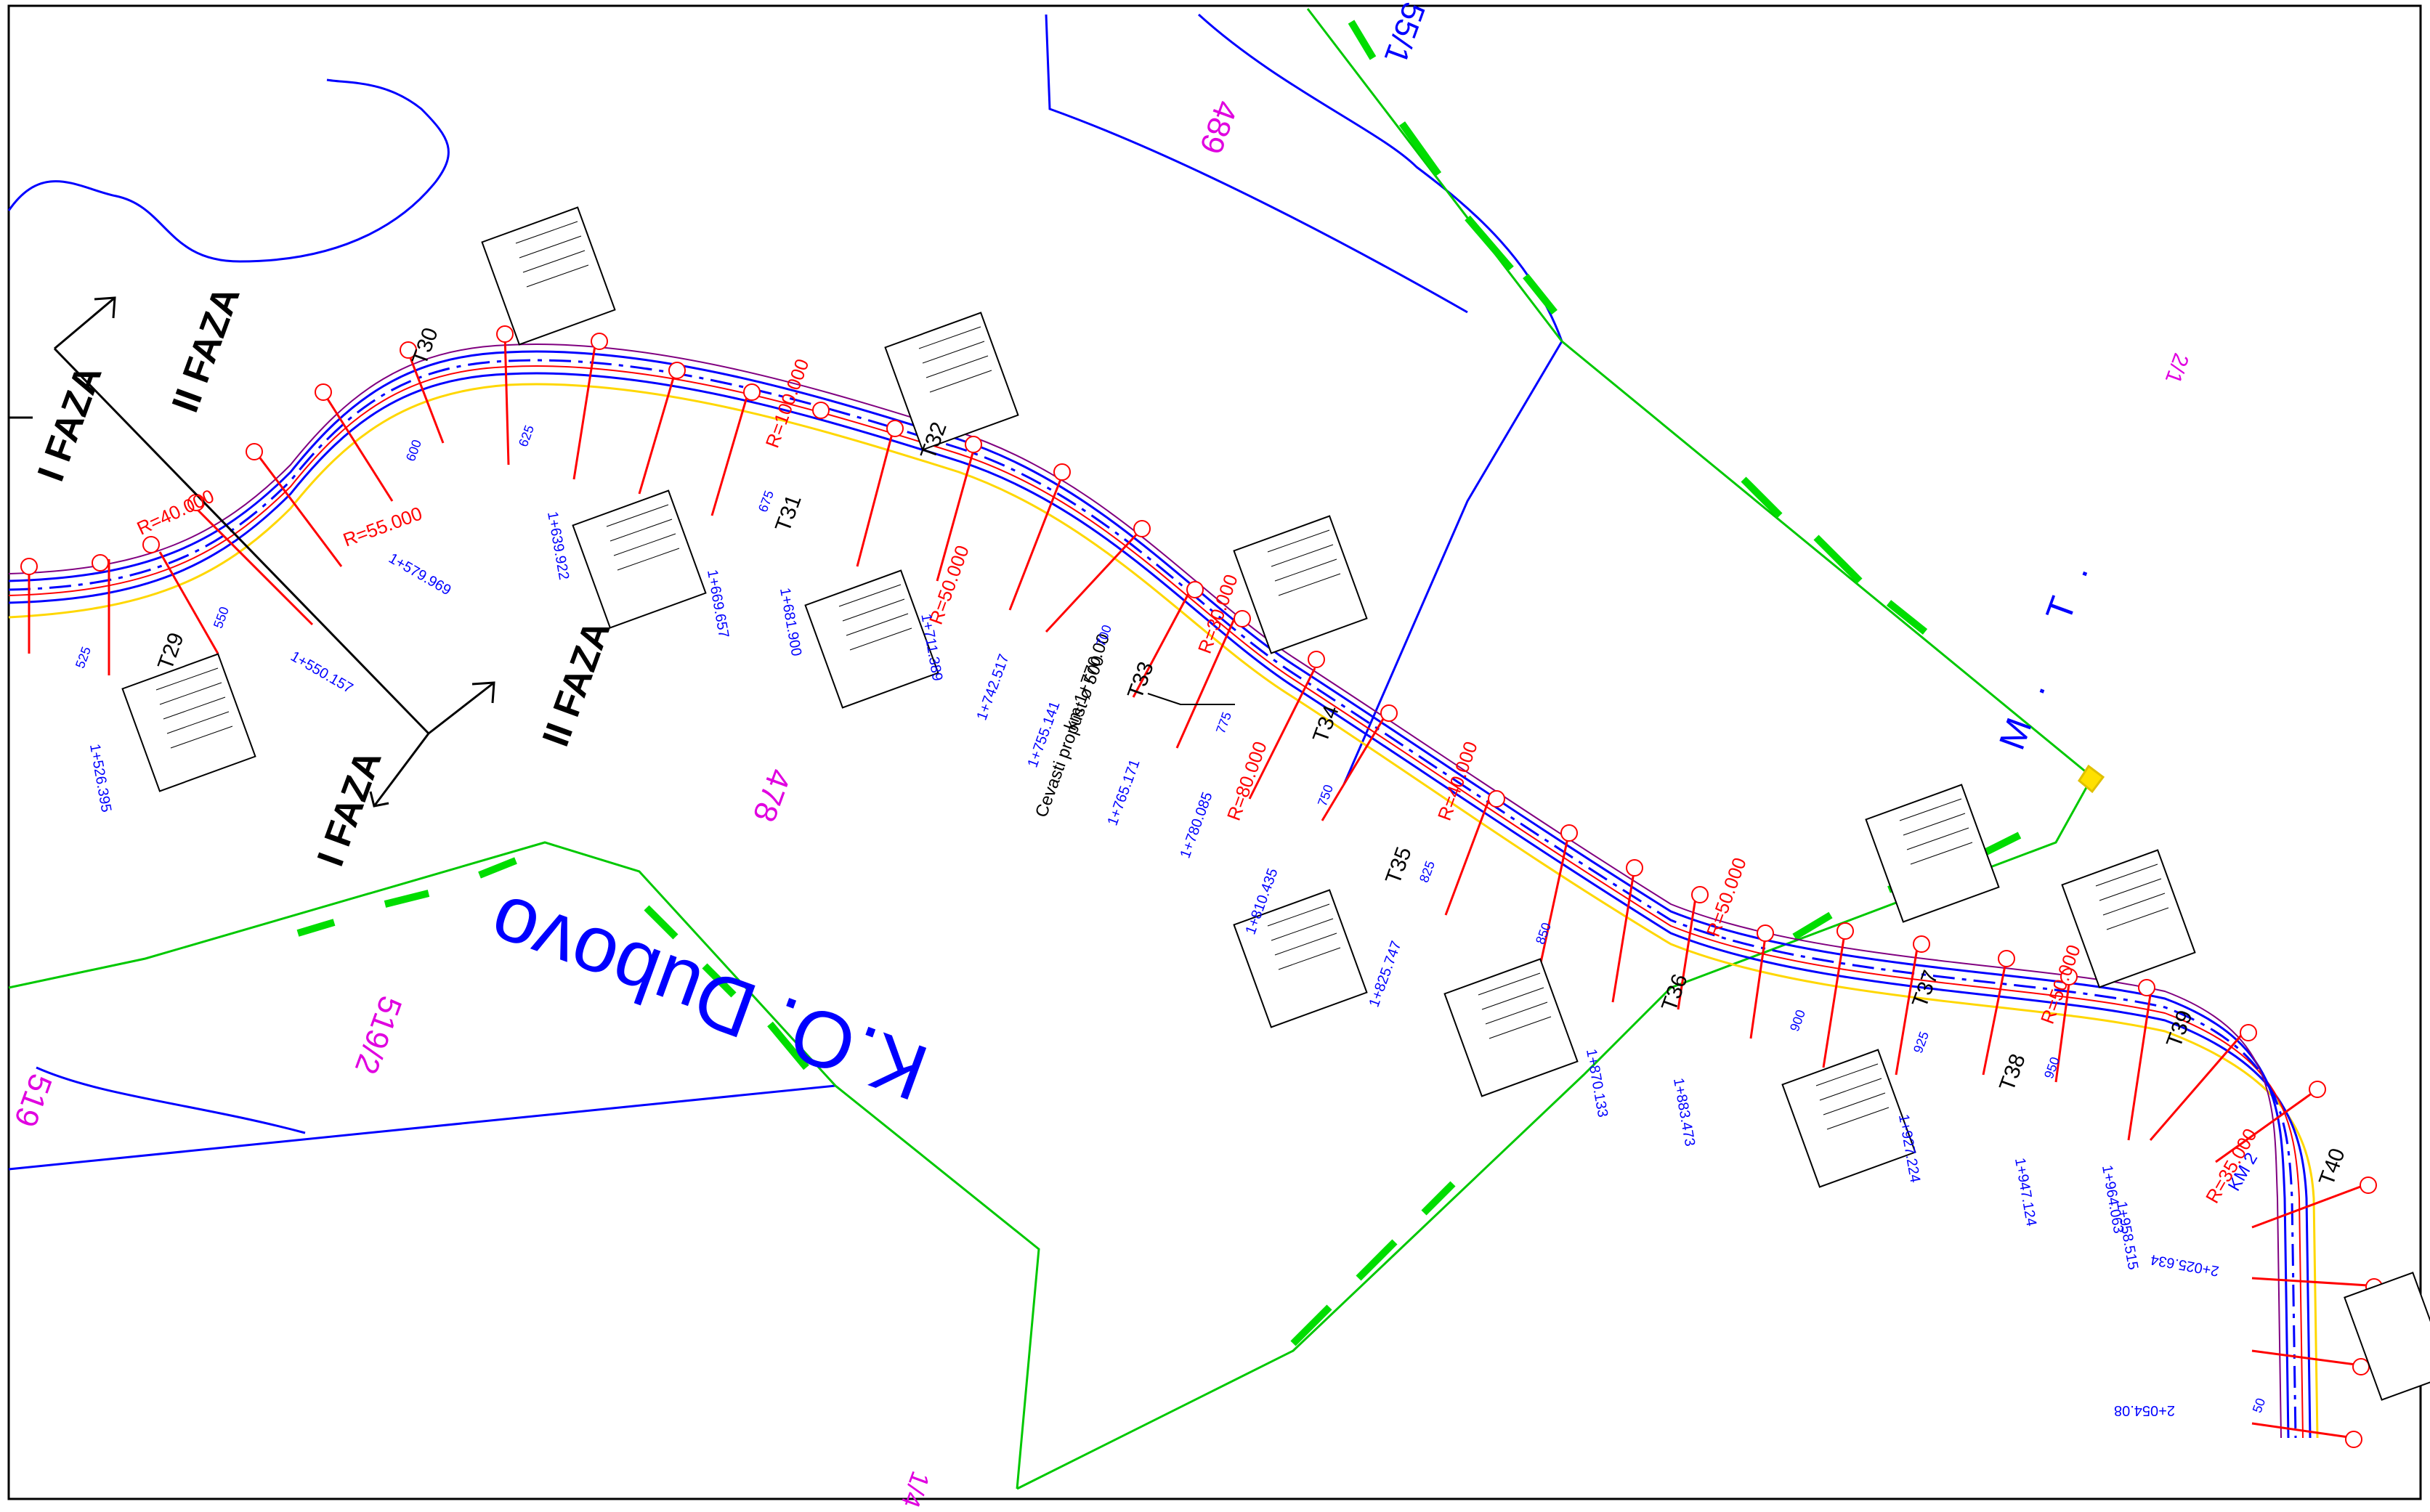 The width and height of the screenshot is (2430, 1512). Describe the element at coordinates (1191, 699) in the screenshot. I see `culvert-leader` at that location.